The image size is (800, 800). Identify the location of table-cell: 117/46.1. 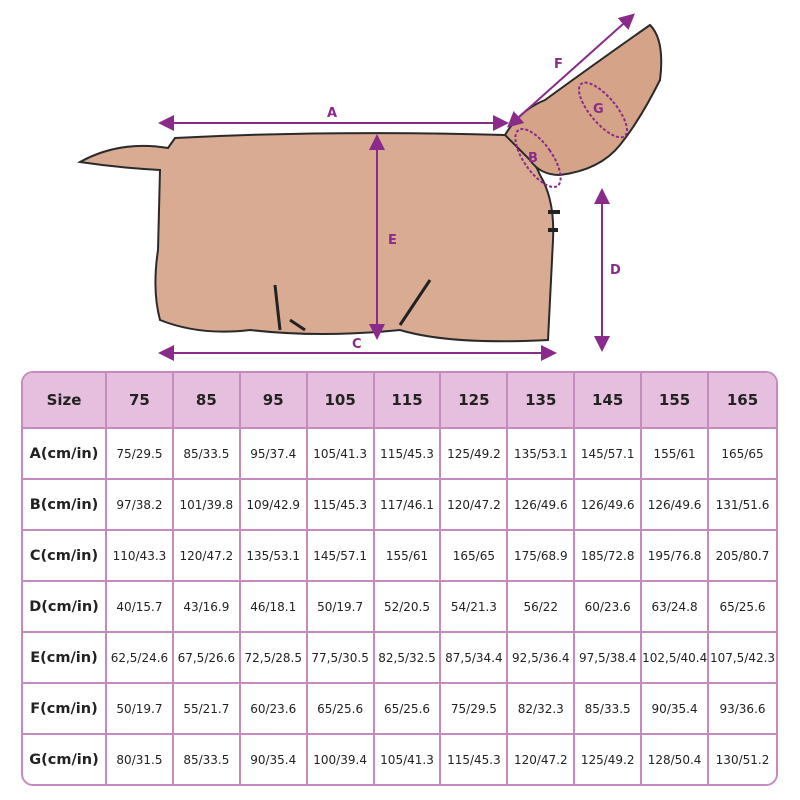
(408, 505).